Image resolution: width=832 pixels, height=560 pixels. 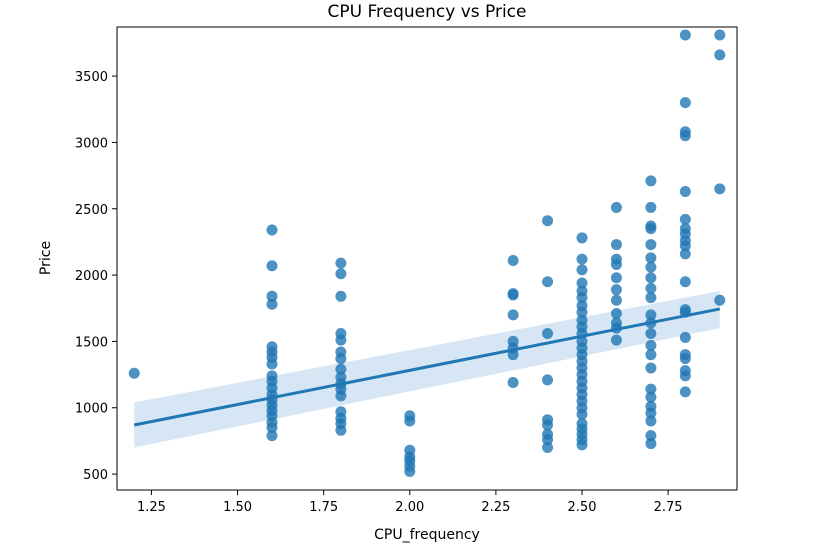 I want to click on y-axis-ticks: 500 1000 1500 2000 2500 3000 3500, so click(x=96, y=276).